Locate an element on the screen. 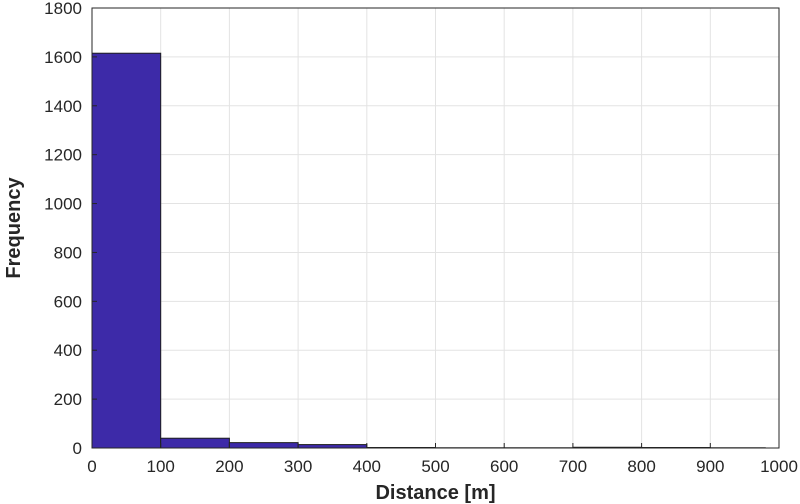 The height and width of the screenshot is (504, 800). y-tick-label: 1200 is located at coordinates (63, 155).